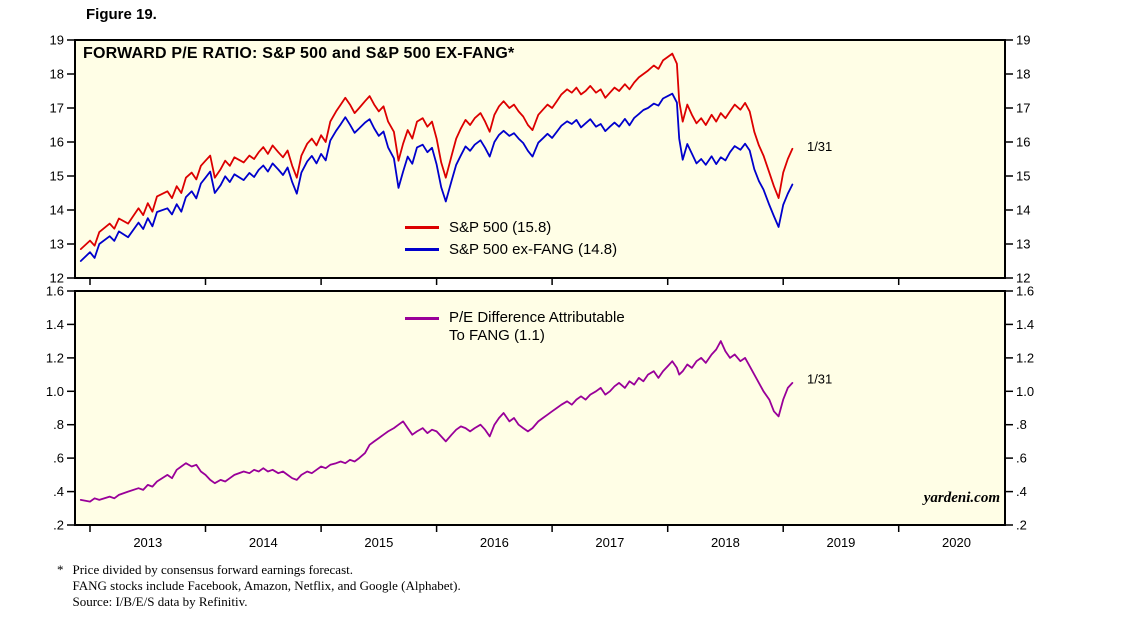 This screenshot has width=1138, height=625. Describe the element at coordinates (1025, 324) in the screenshot. I see `y-tick-label-right: 1.4` at that location.